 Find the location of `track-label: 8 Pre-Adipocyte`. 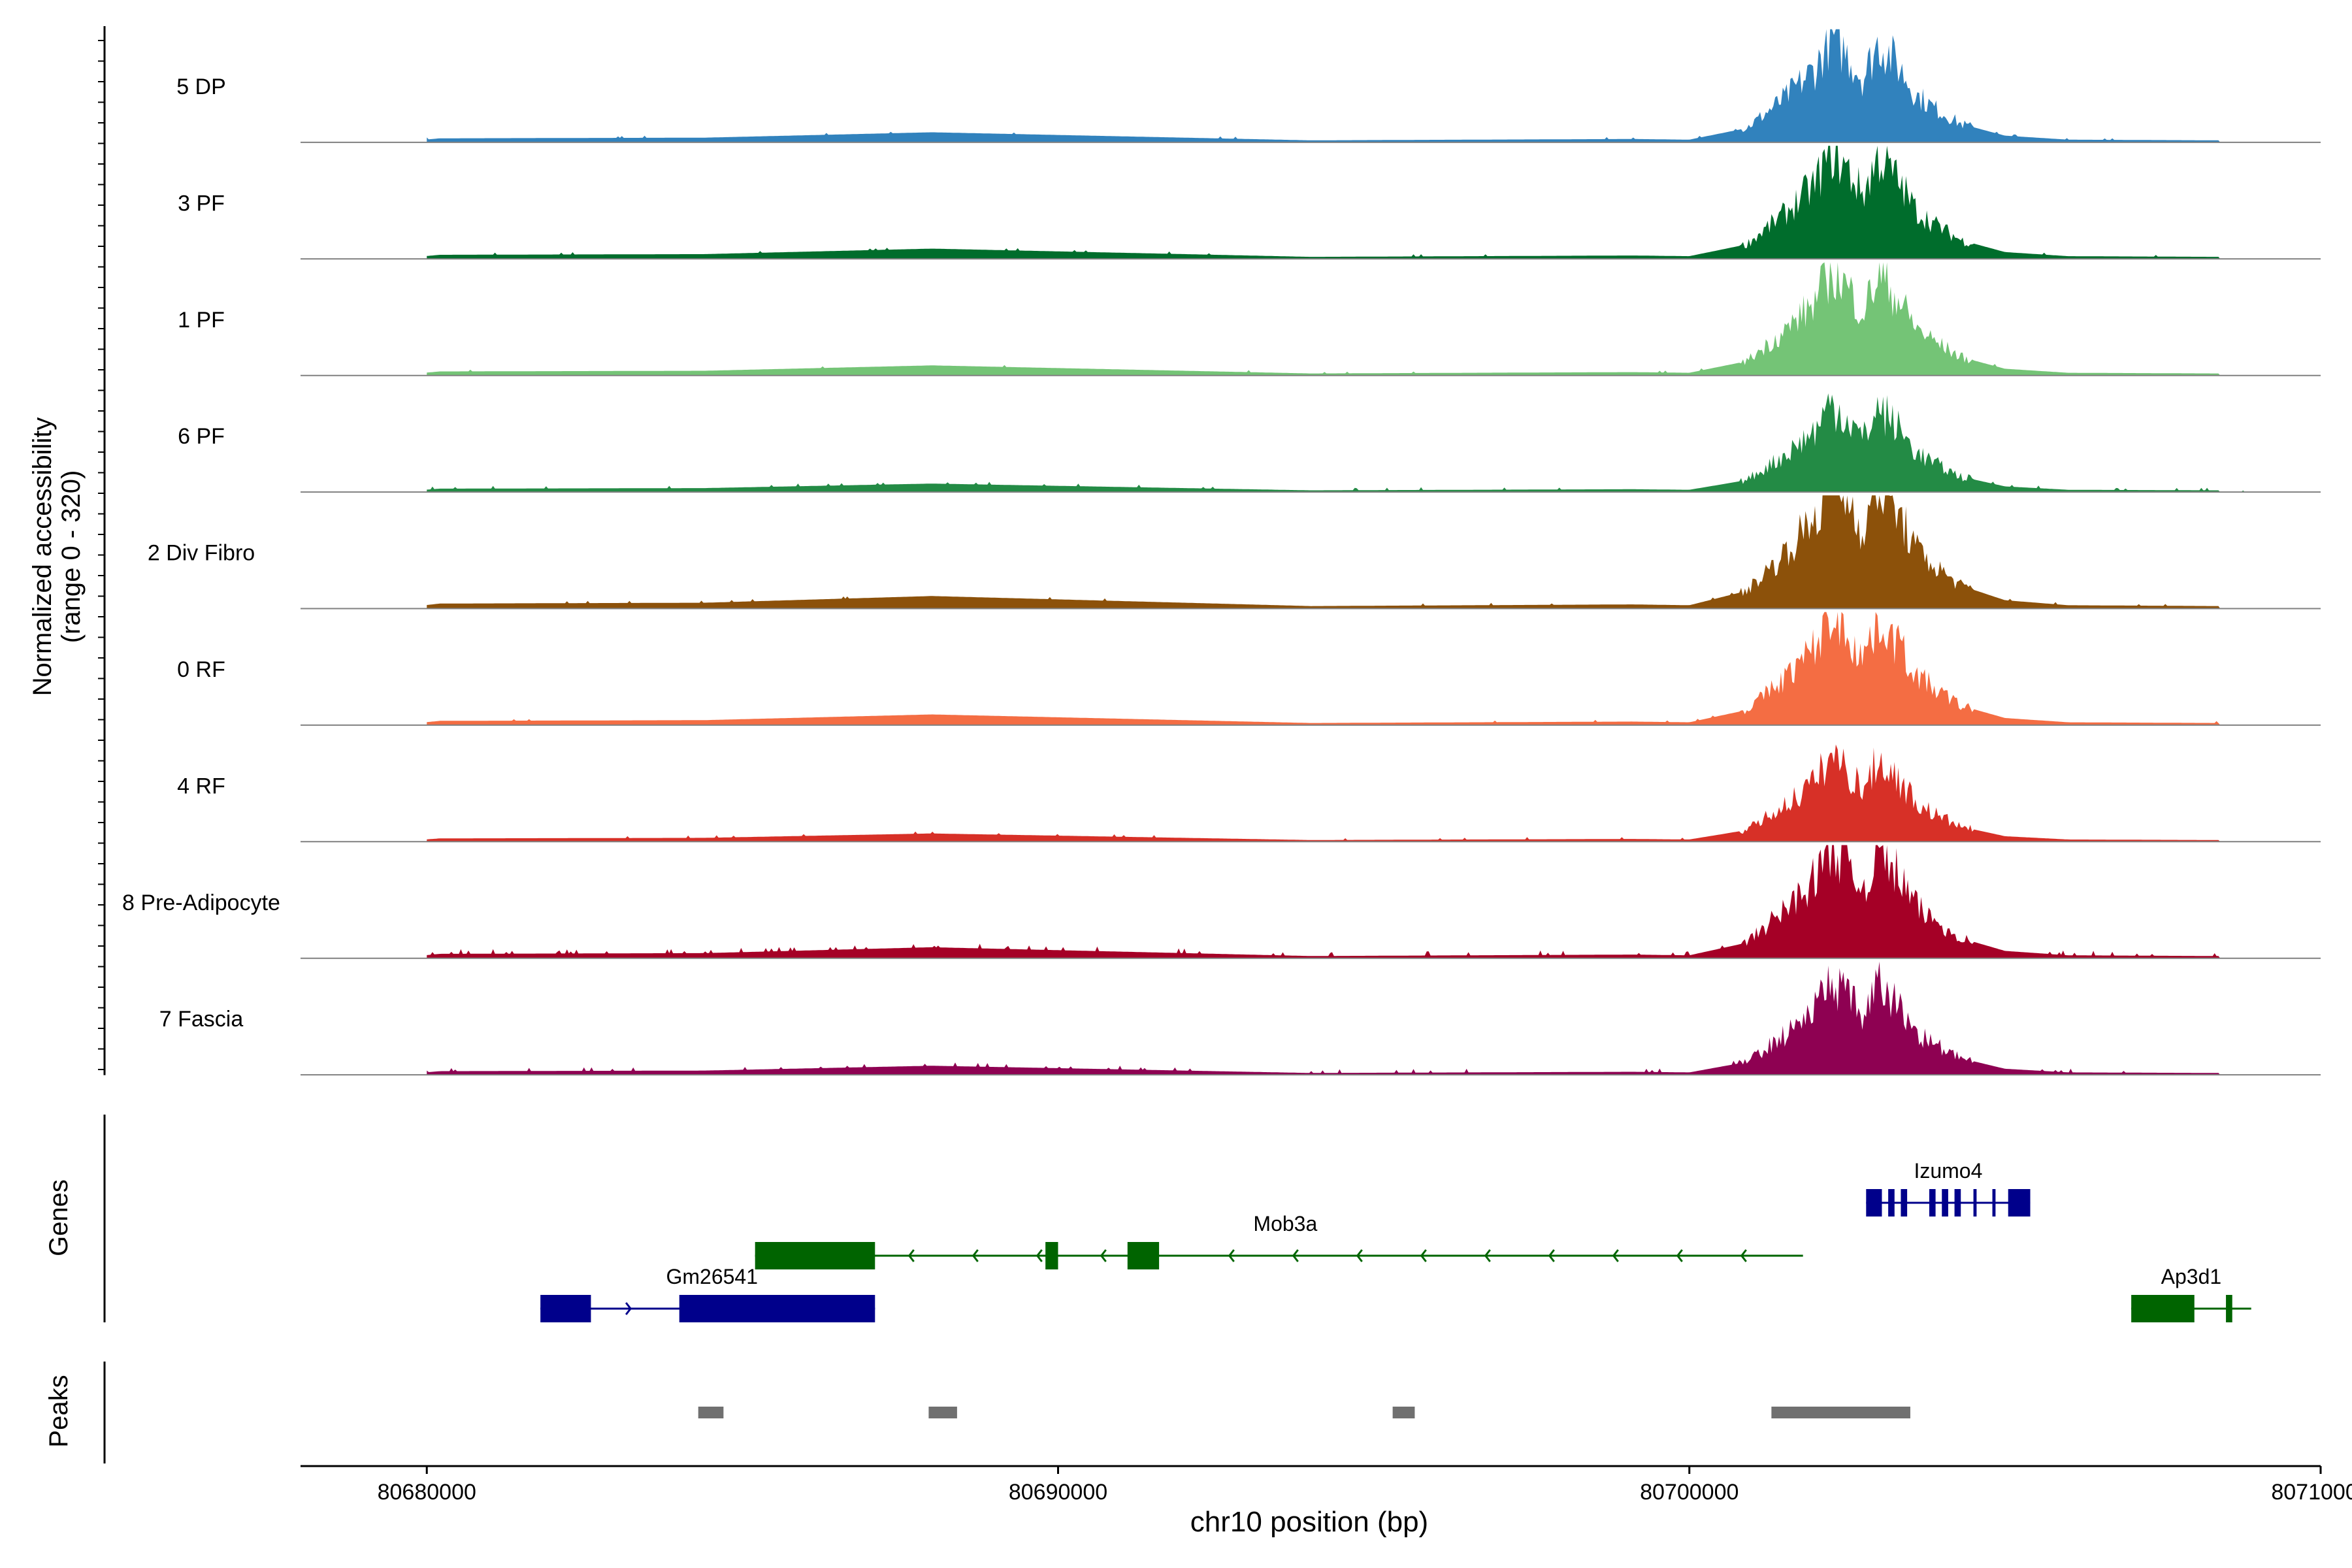

track-label: 8 Pre-Adipocyte is located at coordinates (201, 902).